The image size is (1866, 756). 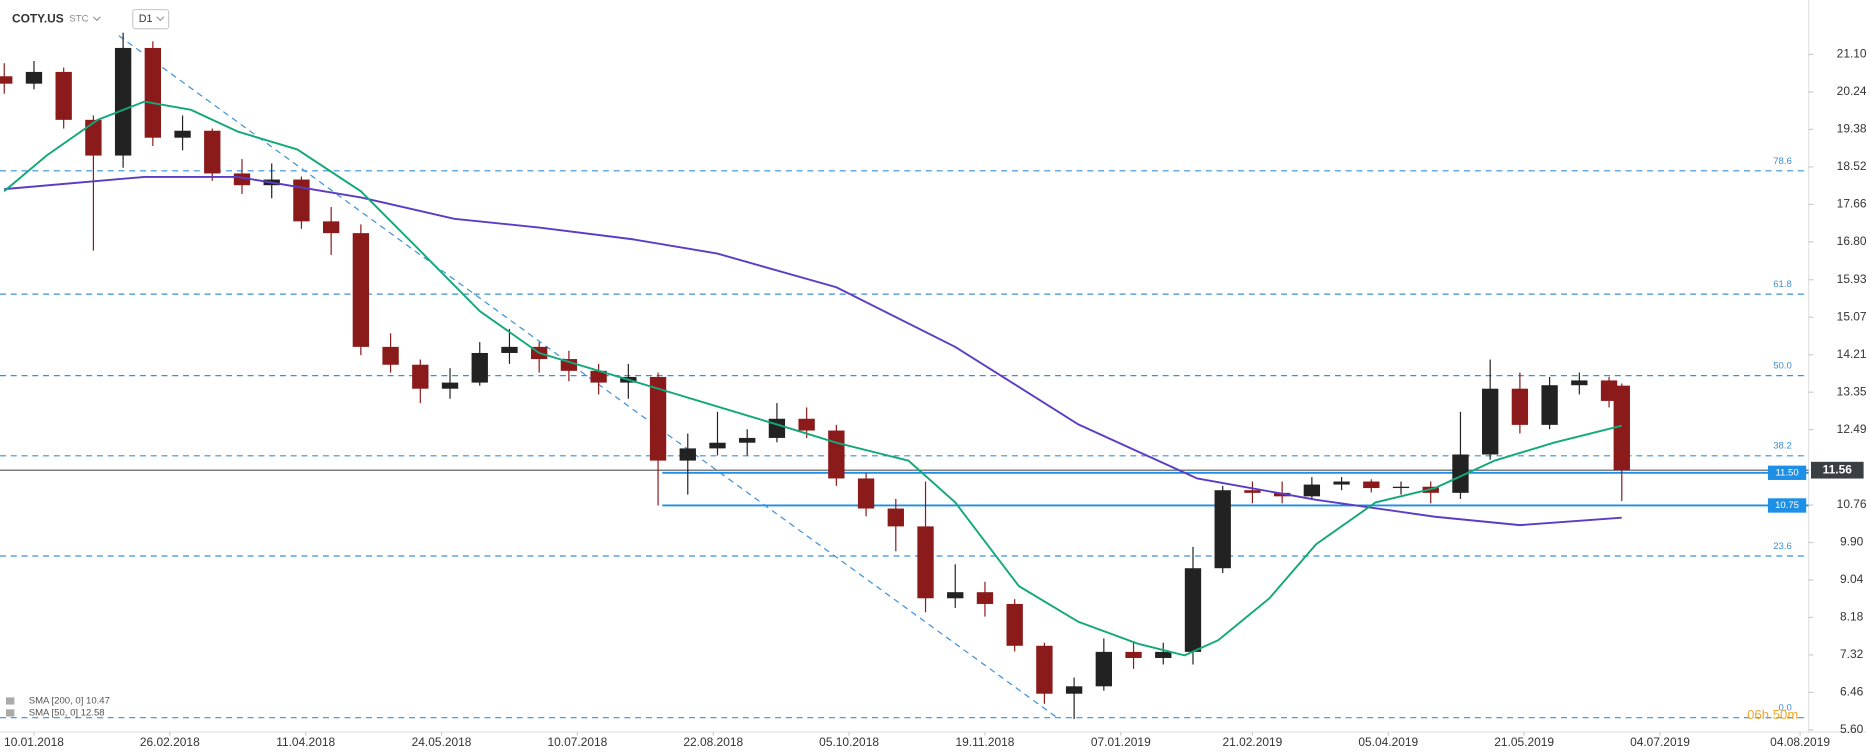 I want to click on y-tick-label: 5.60, so click(x=1852, y=729).